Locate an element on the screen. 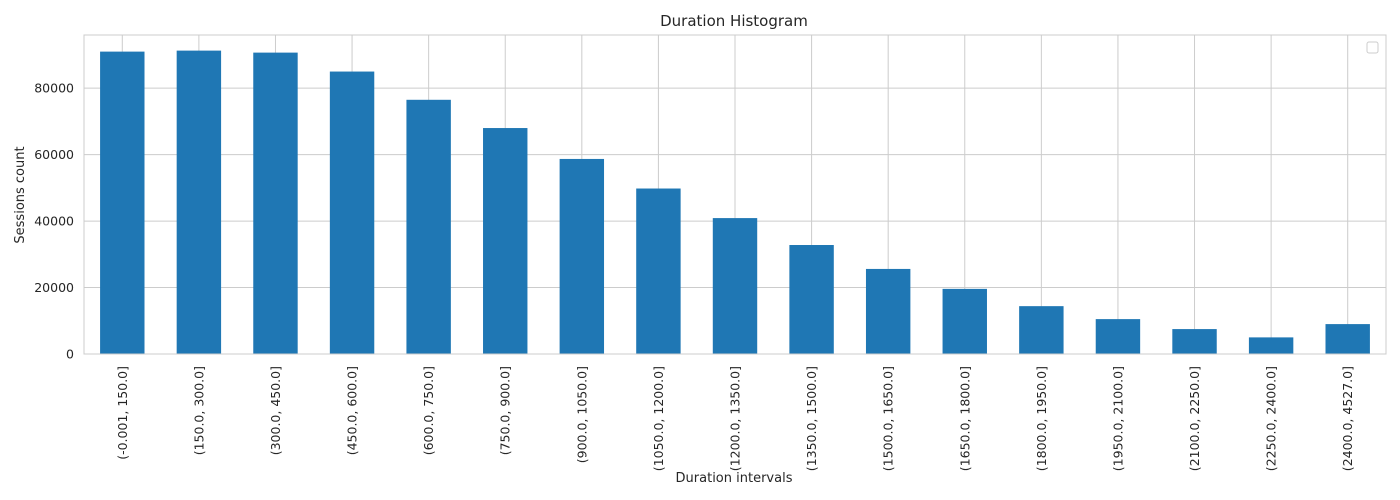  x-tick-label: (1950.0, 2100.0] is located at coordinates (1117, 418).